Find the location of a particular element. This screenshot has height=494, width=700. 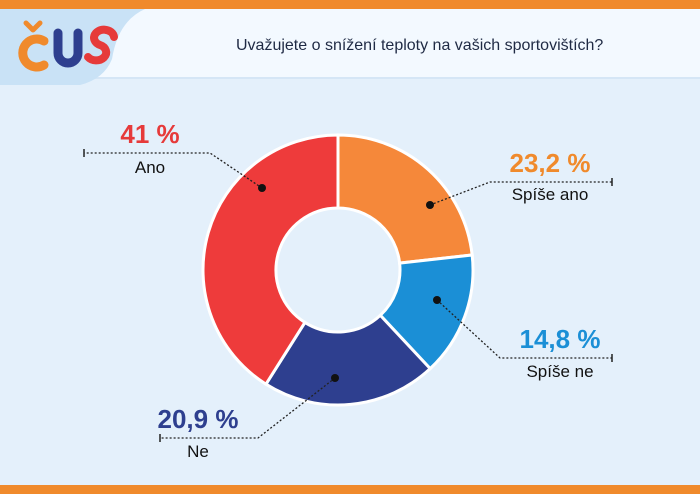

value-label: 23,2 % is located at coordinates (550, 163).